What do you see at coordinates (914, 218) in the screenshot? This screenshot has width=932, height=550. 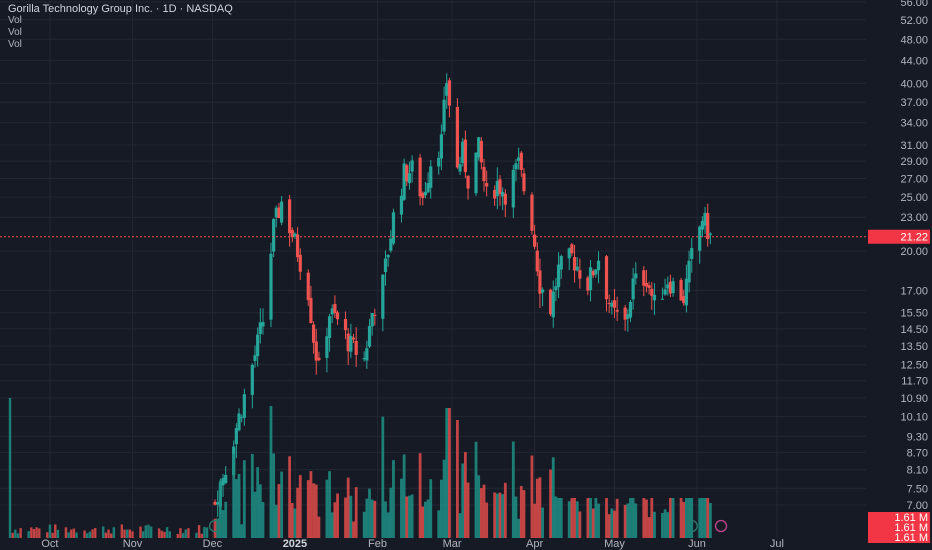 I see `y-tick-label: 23.00` at bounding box center [914, 218].